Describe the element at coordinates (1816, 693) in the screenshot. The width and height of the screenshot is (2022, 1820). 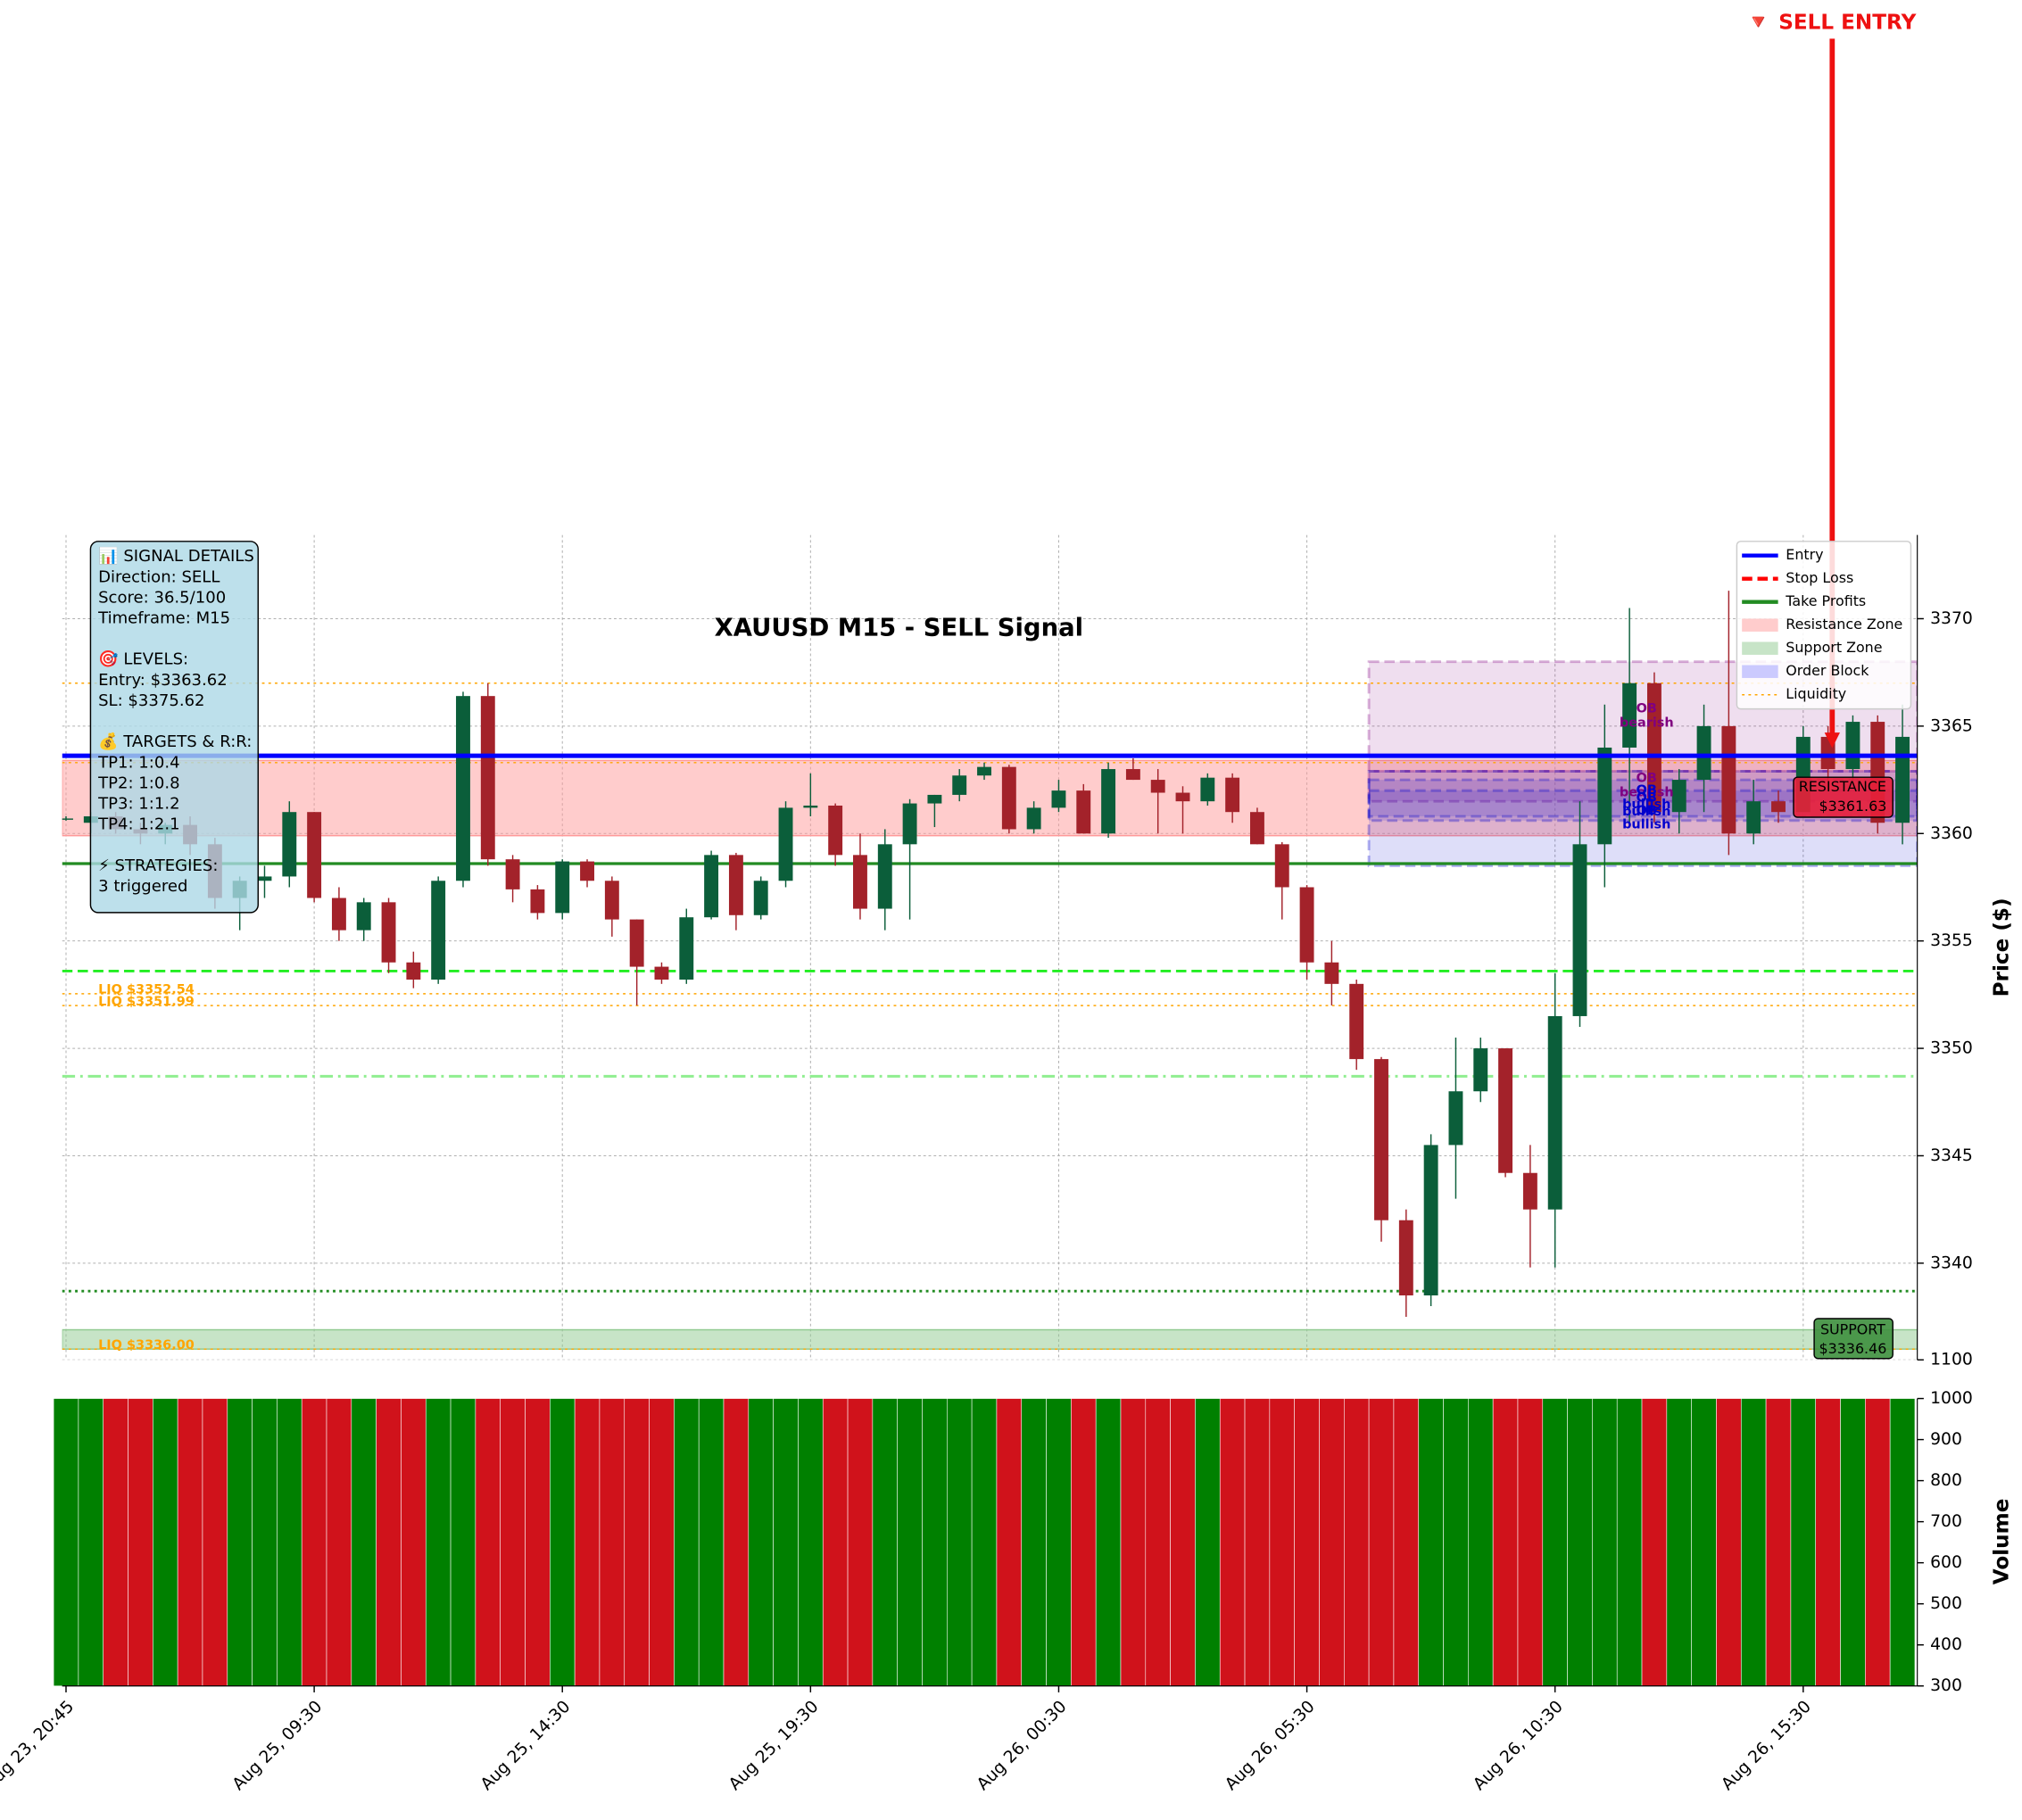
I see `legend-label: Liquidity` at that location.